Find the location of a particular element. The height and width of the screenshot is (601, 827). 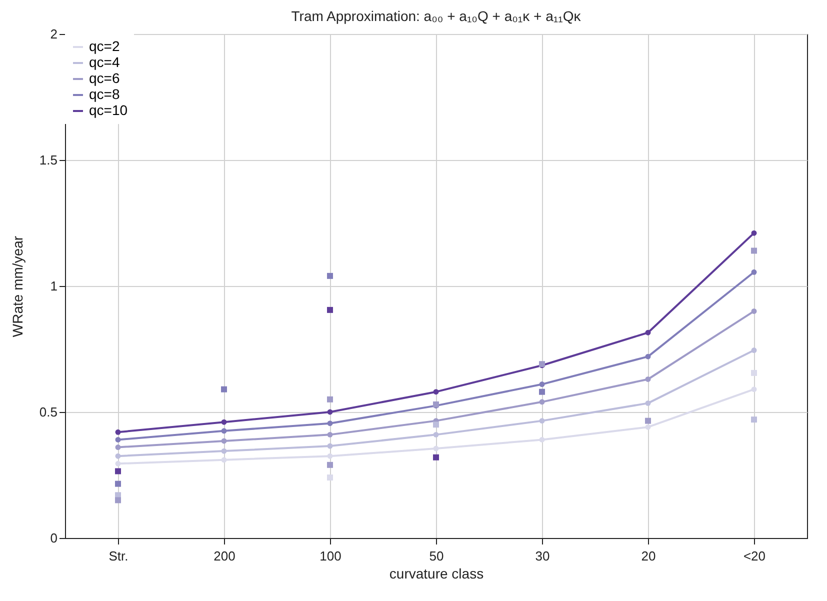

legend-label: qc=6 is located at coordinates (104, 78).